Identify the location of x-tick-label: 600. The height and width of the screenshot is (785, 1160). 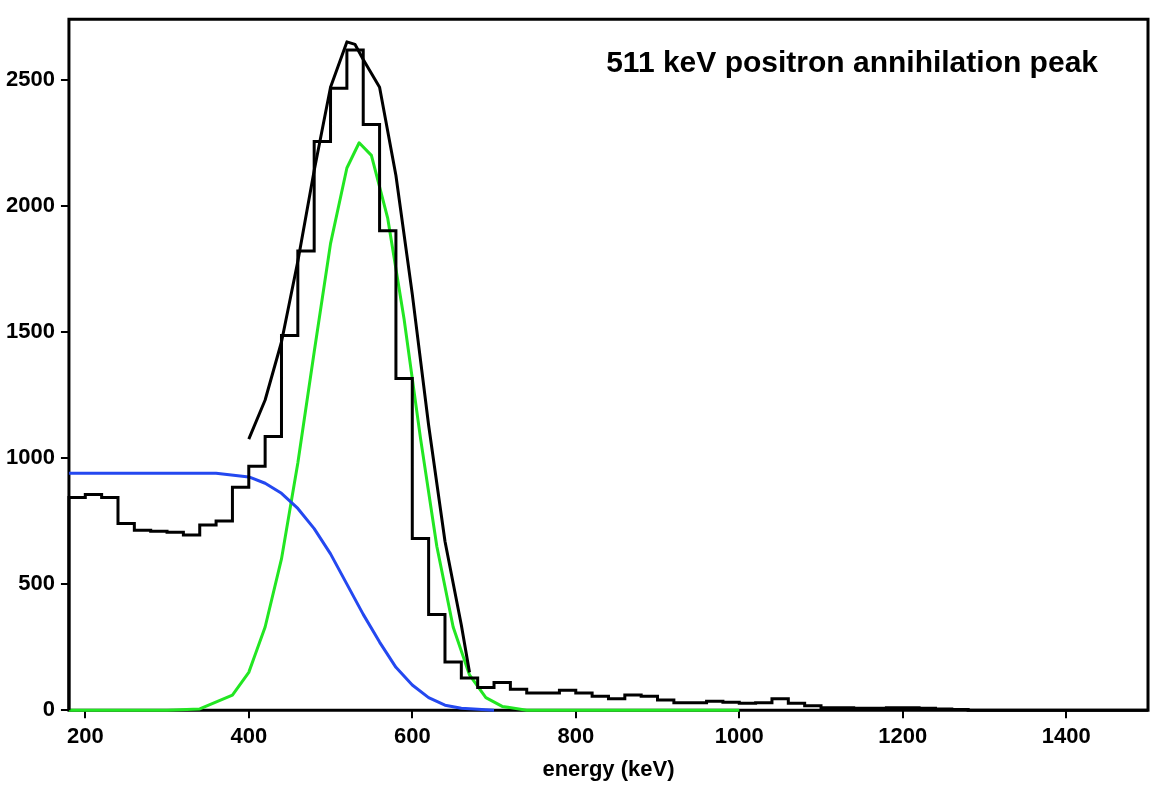
(412, 736).